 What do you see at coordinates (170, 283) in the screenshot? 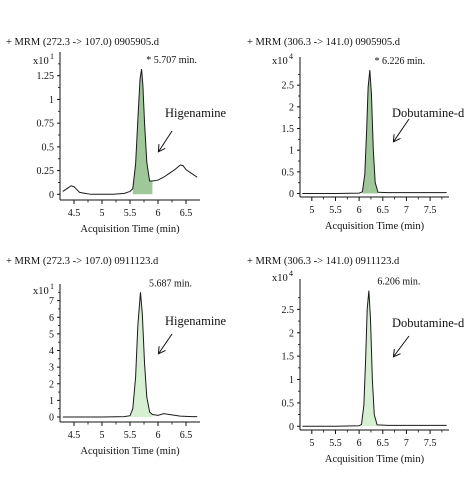
I see `peak-label: 5.687 min.` at bounding box center [170, 283].